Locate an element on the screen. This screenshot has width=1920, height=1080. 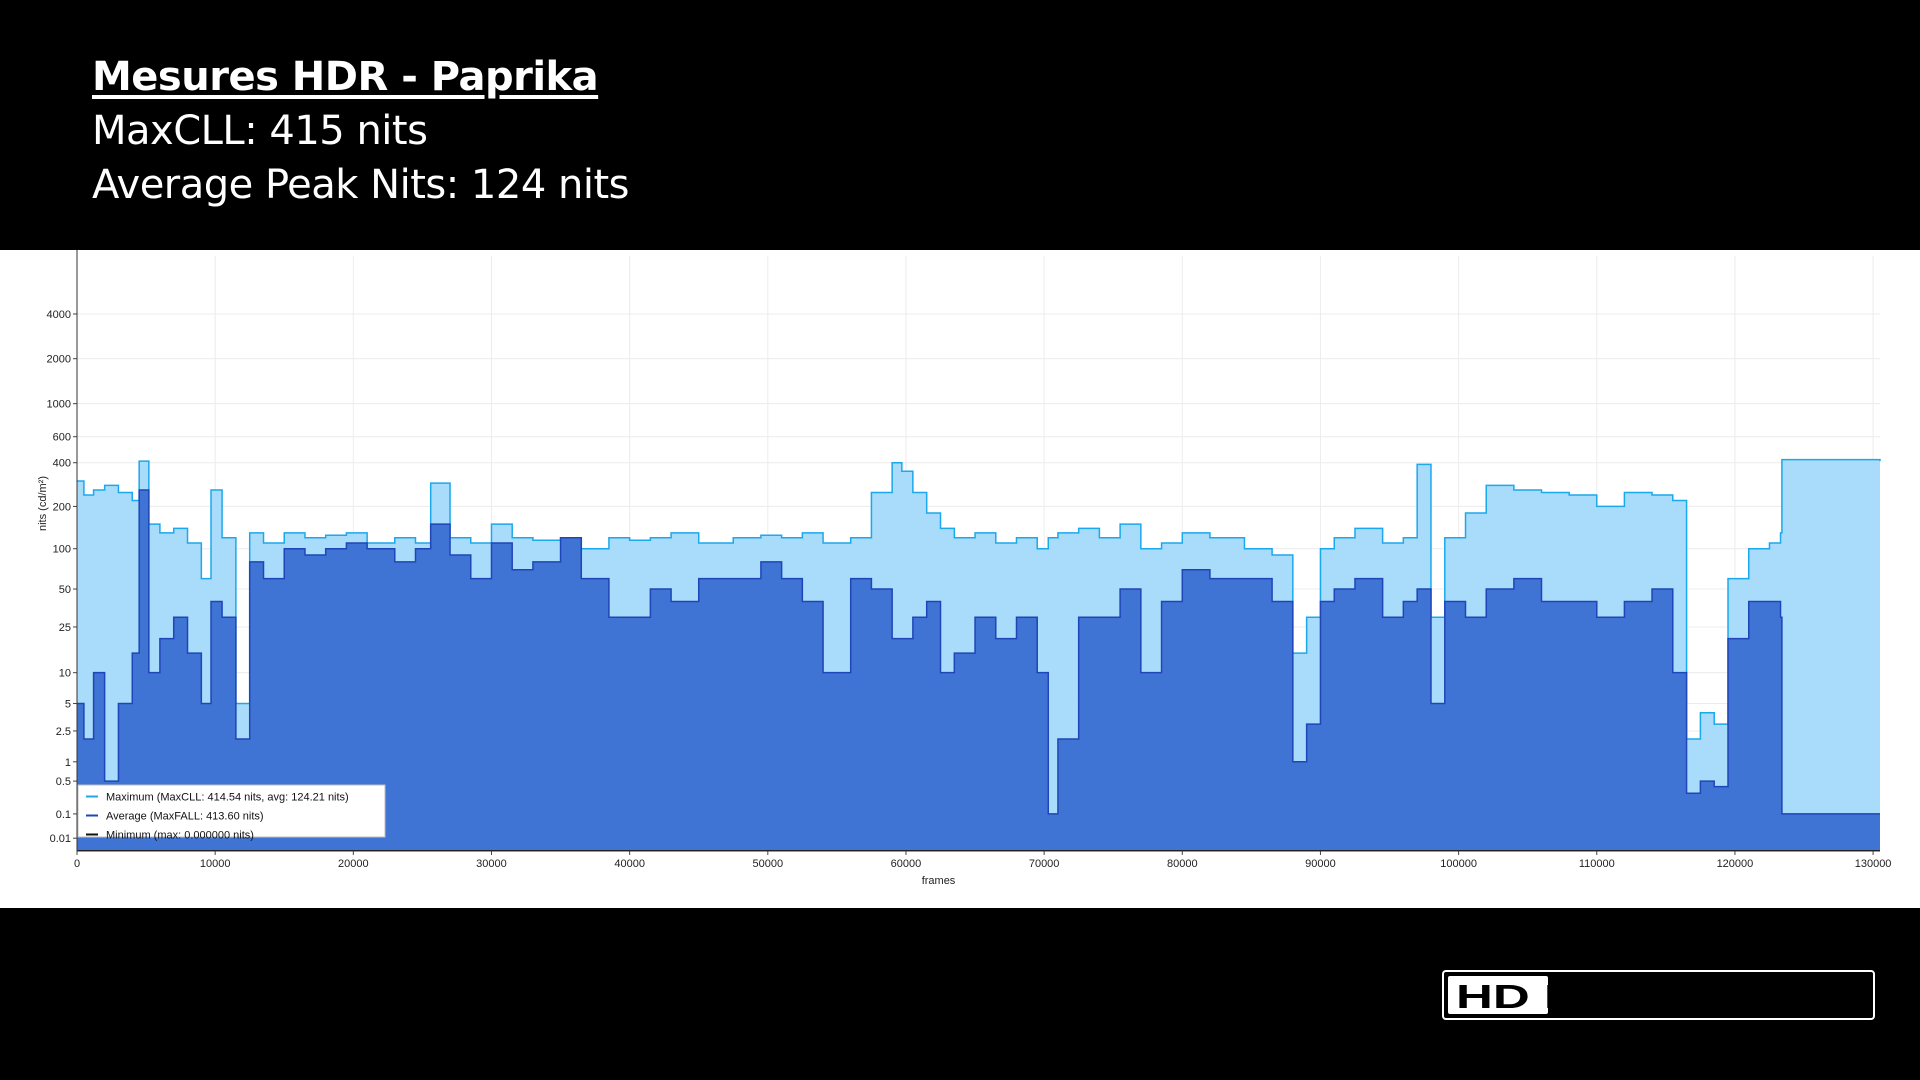
x-tick-label: 130000 is located at coordinates (1873, 864).